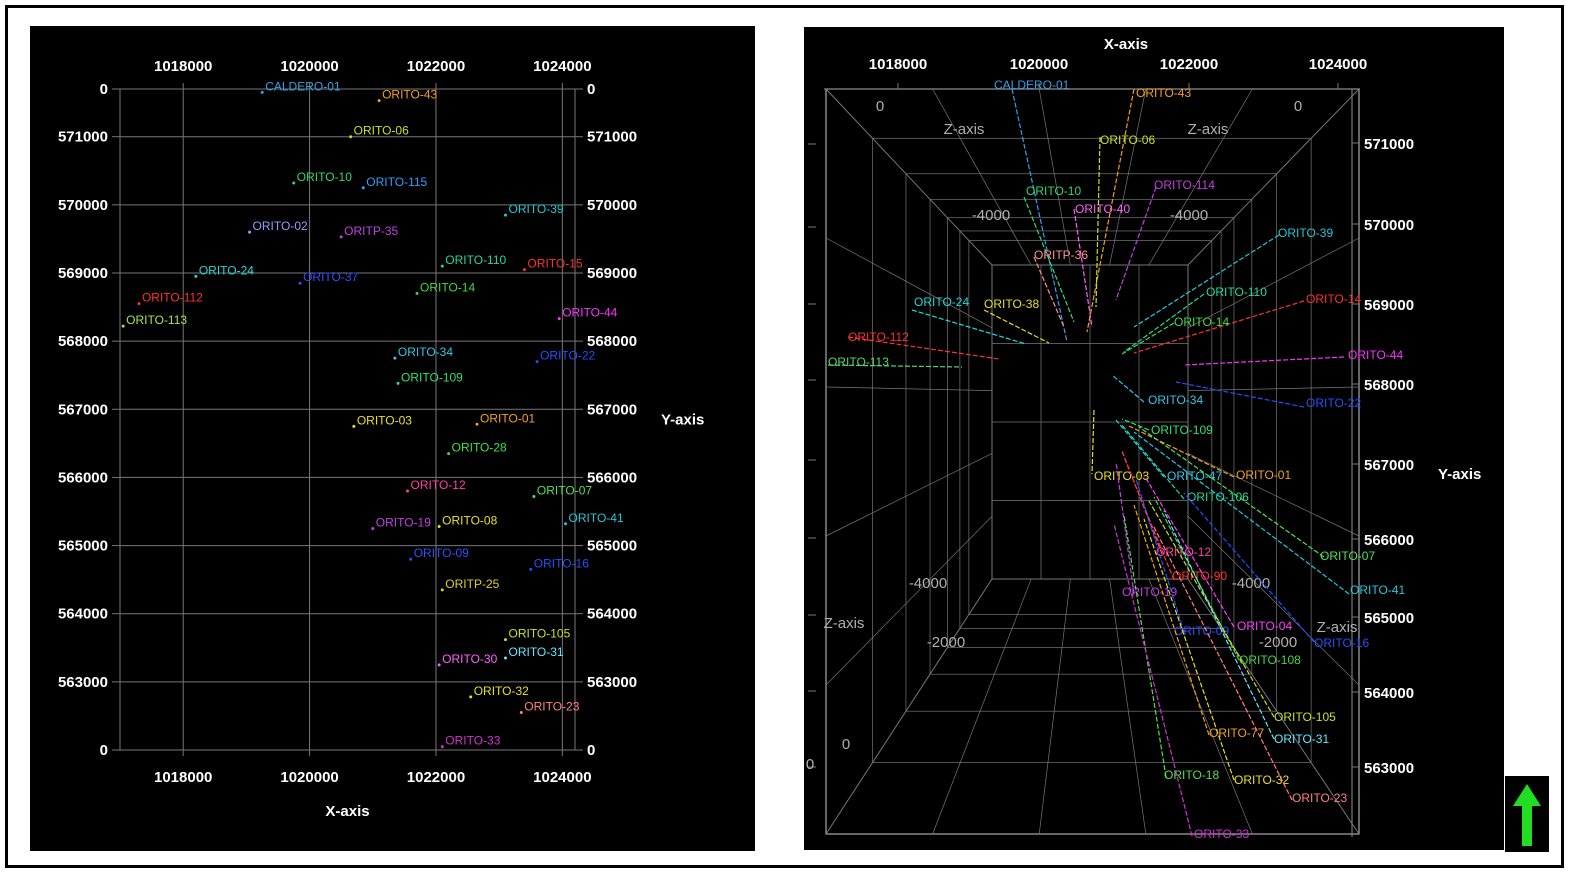  I want to click on well-label: ORITO-44, so click(589, 313).